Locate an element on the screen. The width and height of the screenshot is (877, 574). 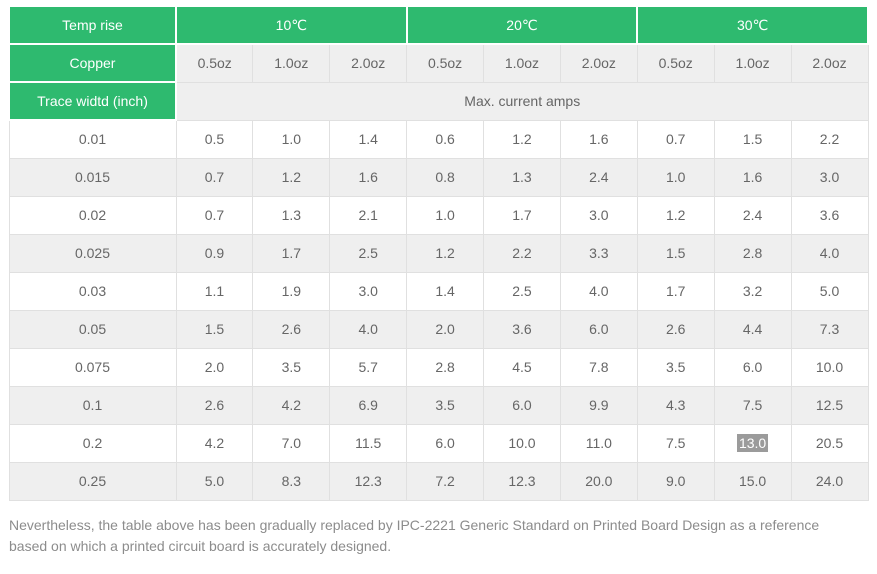
trace-width-cell: 0.03 is located at coordinates (92, 291).